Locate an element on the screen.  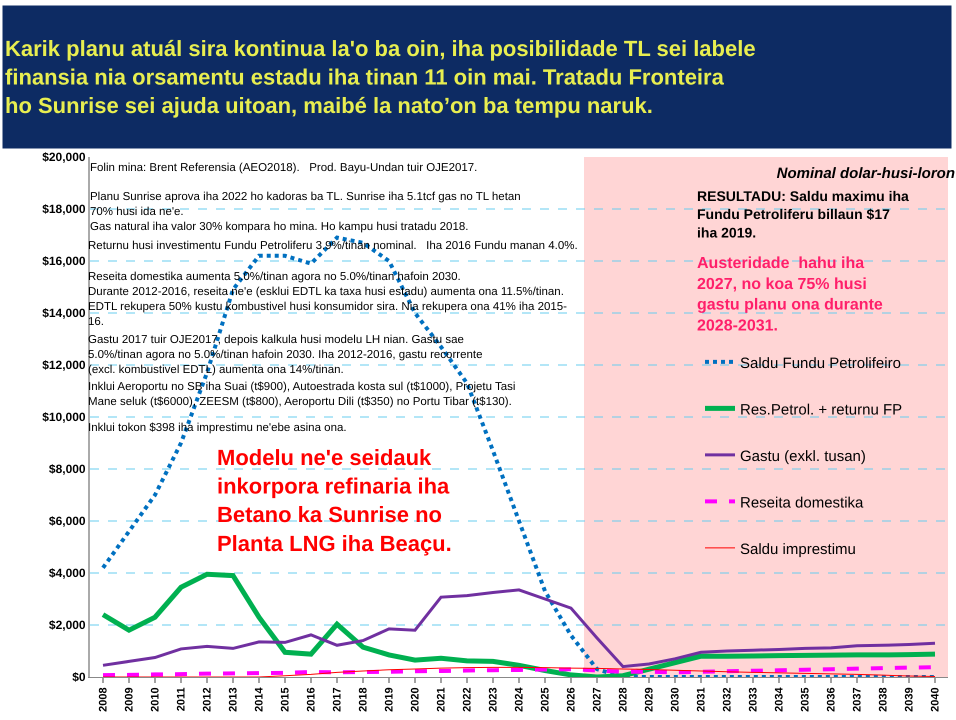
x-tick-label: 2032 is located at coordinates (728, 699).